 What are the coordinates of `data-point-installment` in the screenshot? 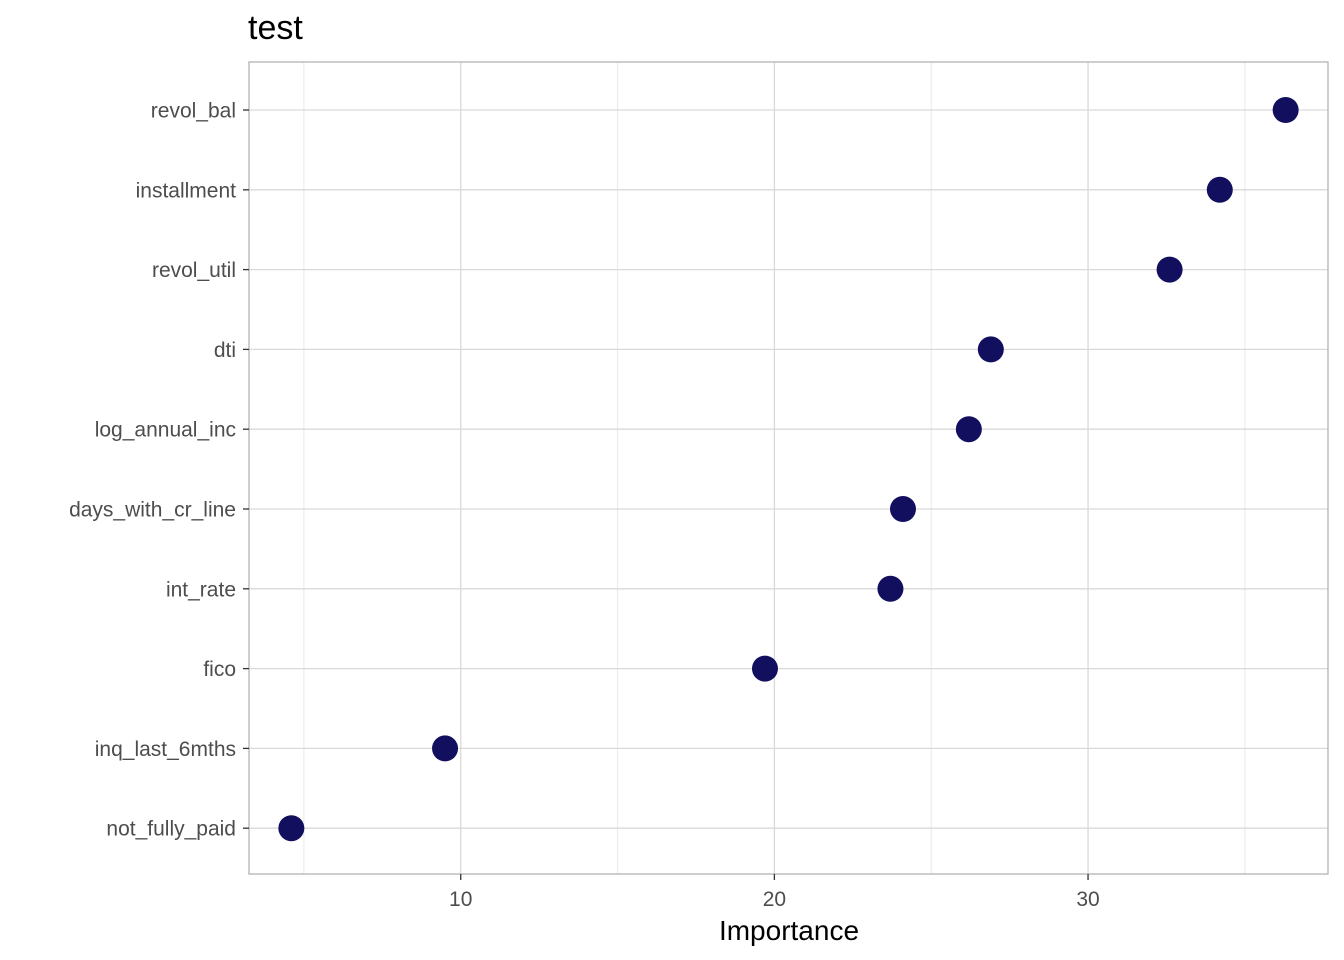 It's located at (1219, 189).